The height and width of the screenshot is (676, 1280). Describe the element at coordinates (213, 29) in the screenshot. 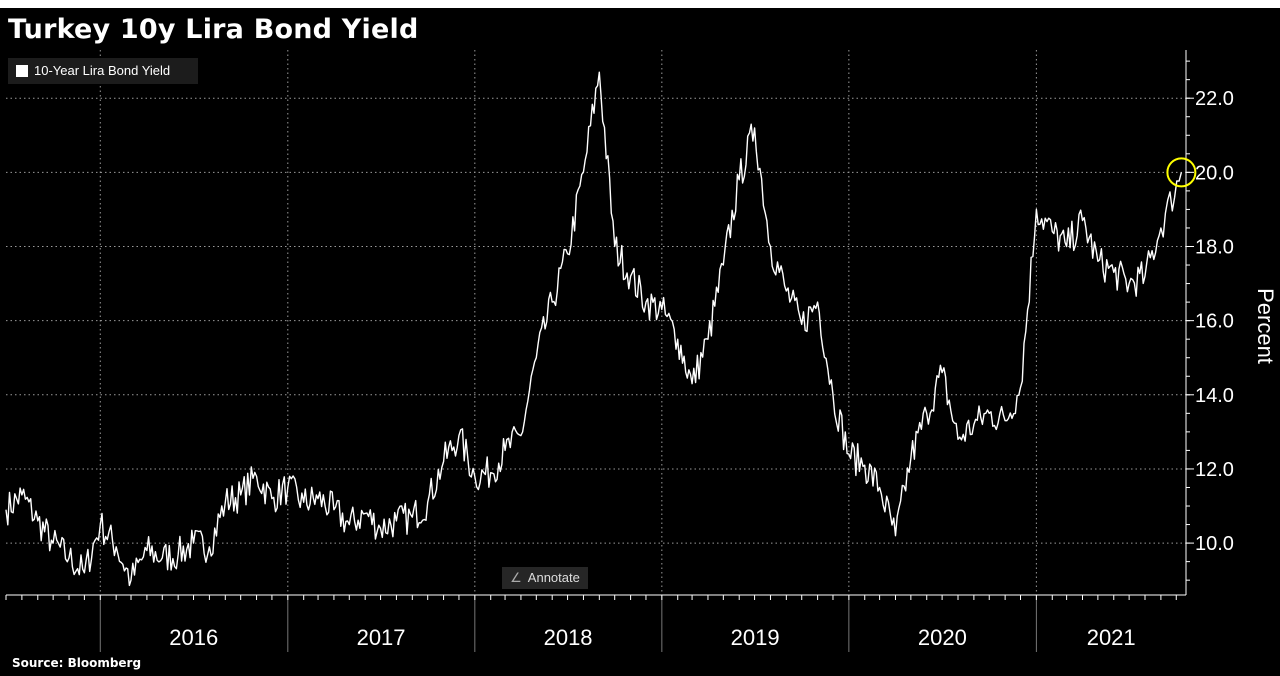

I see `chart-title: Turkey 10y Lira Bond Yield` at that location.